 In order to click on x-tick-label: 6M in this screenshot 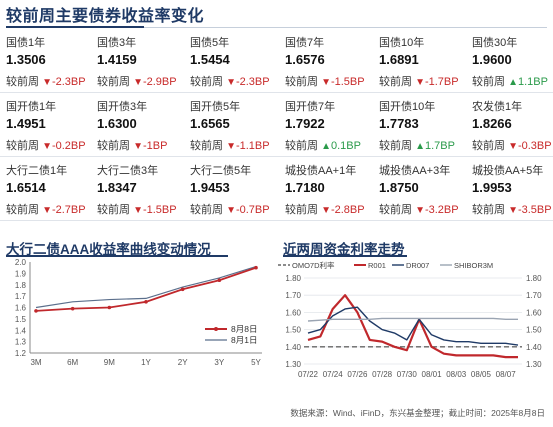, I will do `click(72, 362)`.